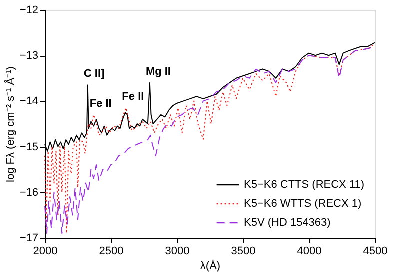  What do you see at coordinates (10, 124) in the screenshot?
I see `y-axis-title: log Fλ (erg cm⁻² s⁻¹ Å⁻¹)` at bounding box center [10, 124].